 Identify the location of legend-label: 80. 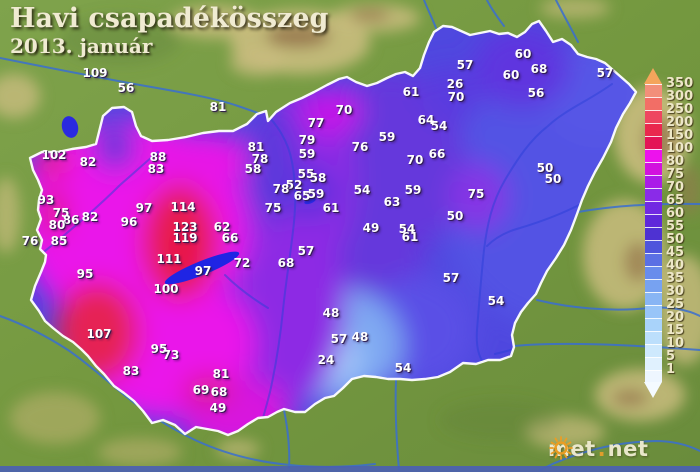
(675, 161).